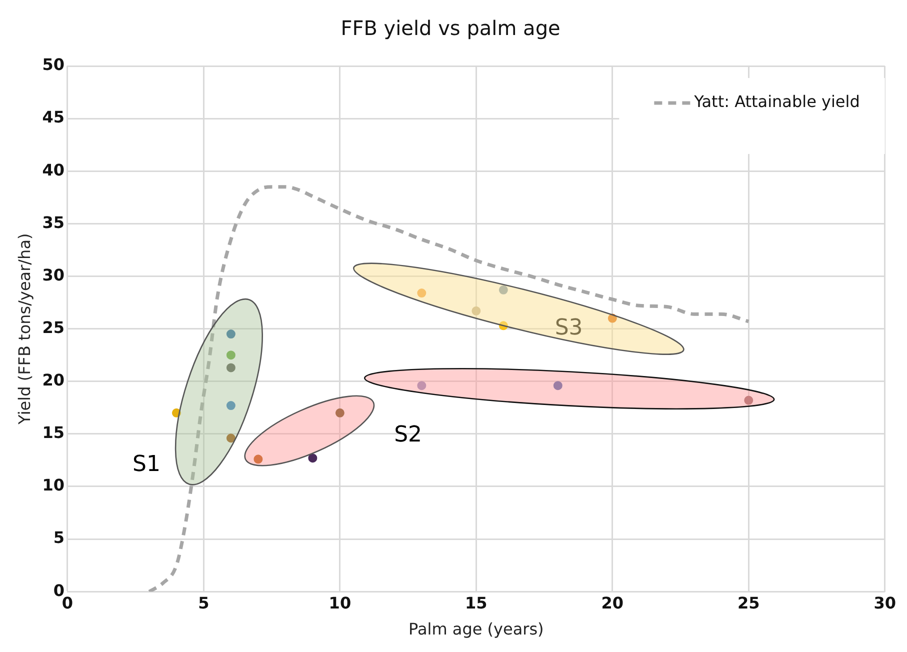 This screenshot has height=652, width=907. Describe the element at coordinates (749, 602) in the screenshot. I see `x-tick-label: 25` at that location.